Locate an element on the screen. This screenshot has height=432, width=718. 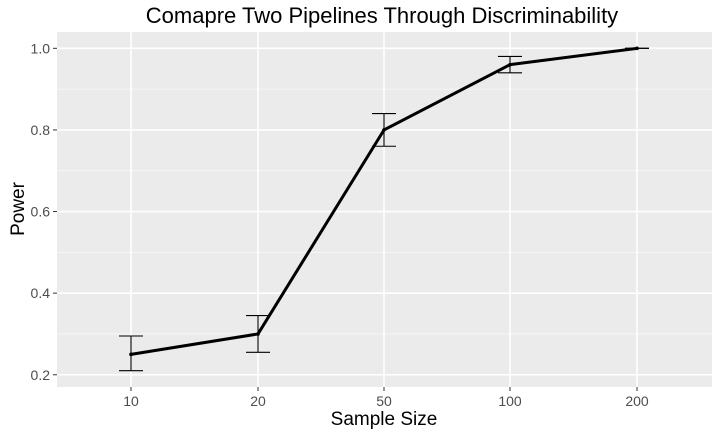
y-tick-label: 0.6 is located at coordinates (41, 212).